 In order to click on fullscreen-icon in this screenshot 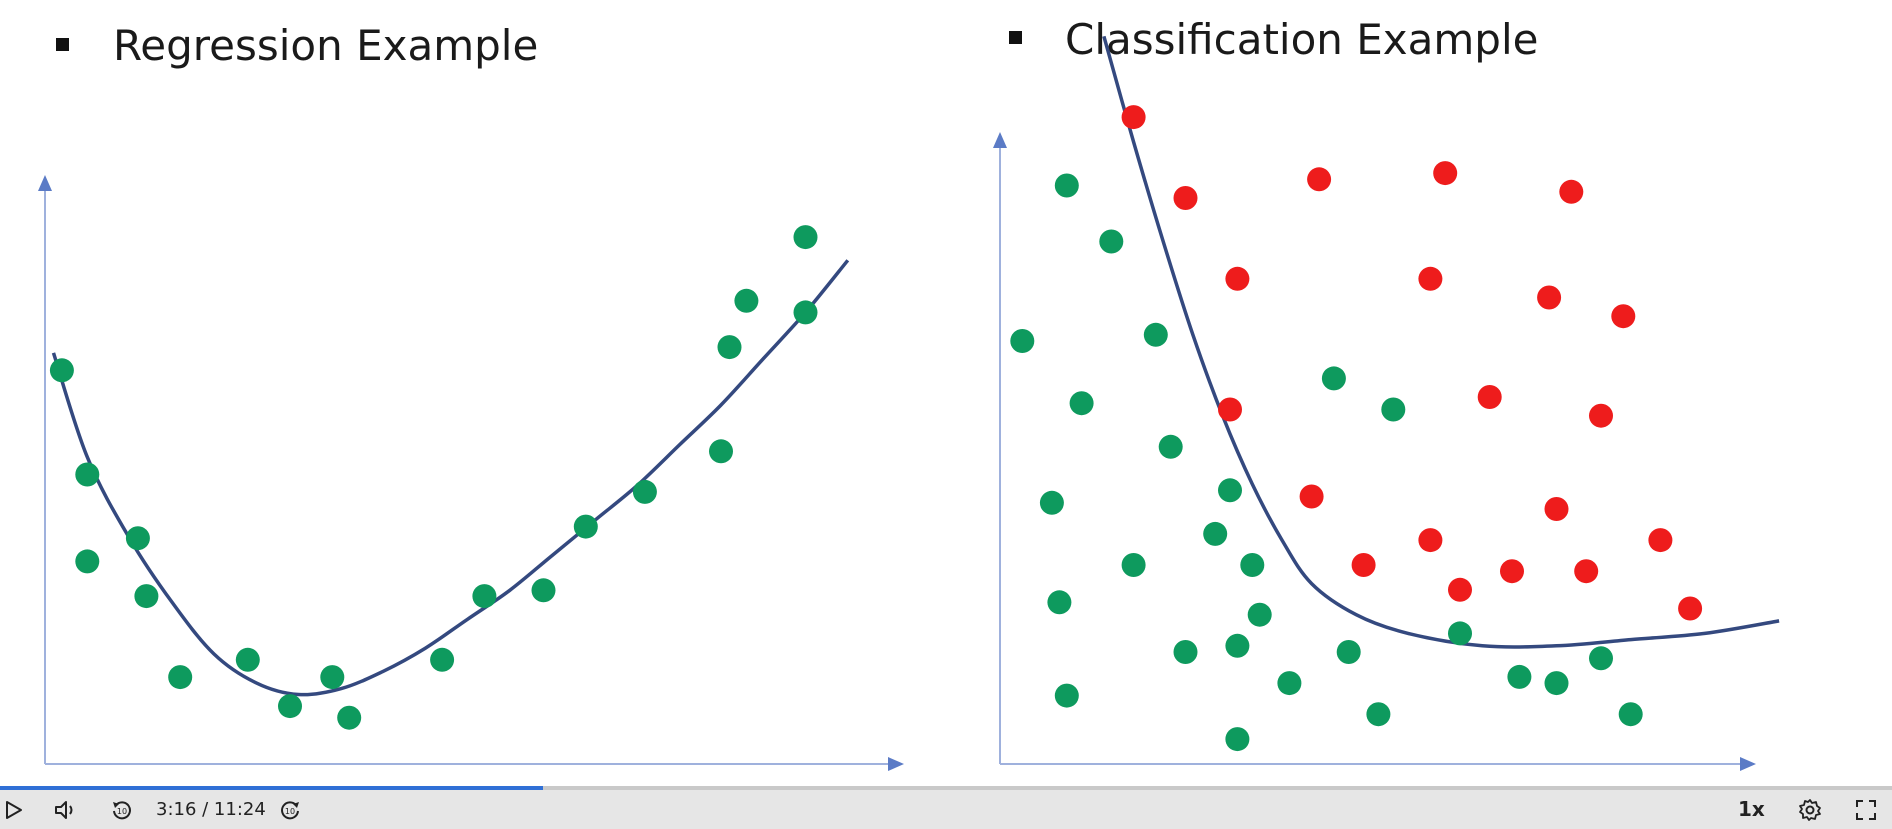, I will do `click(1866, 809)`.